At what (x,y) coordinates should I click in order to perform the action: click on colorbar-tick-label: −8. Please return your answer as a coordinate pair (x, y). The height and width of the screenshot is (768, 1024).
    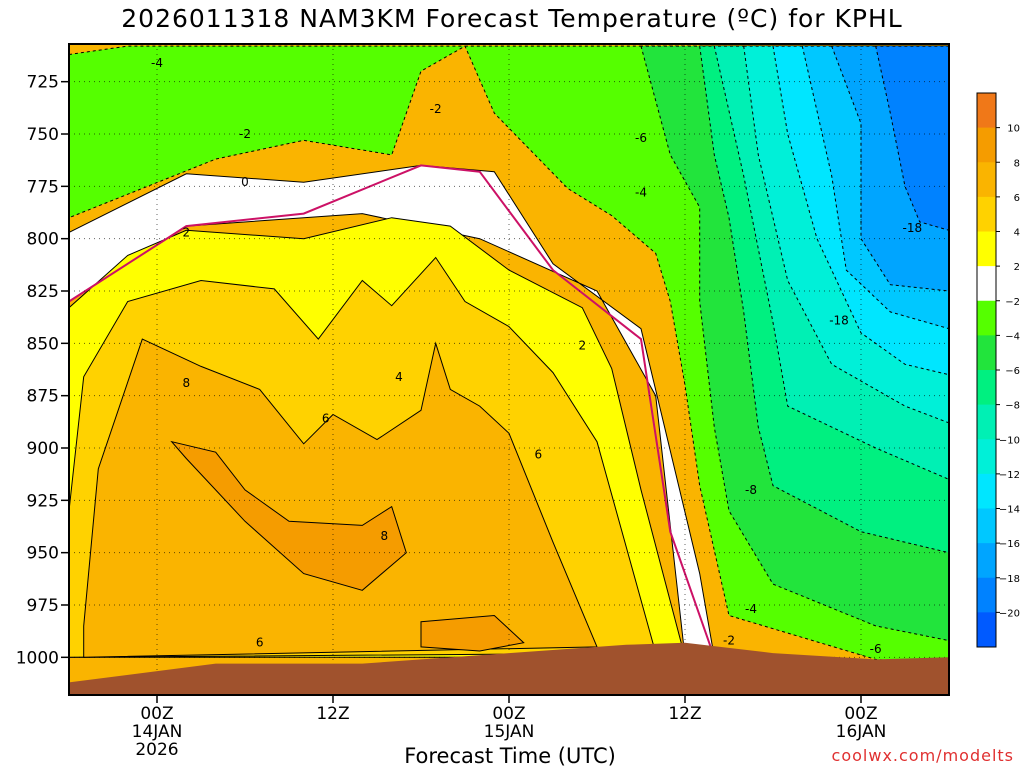
    Looking at the image, I should click on (1012, 406).